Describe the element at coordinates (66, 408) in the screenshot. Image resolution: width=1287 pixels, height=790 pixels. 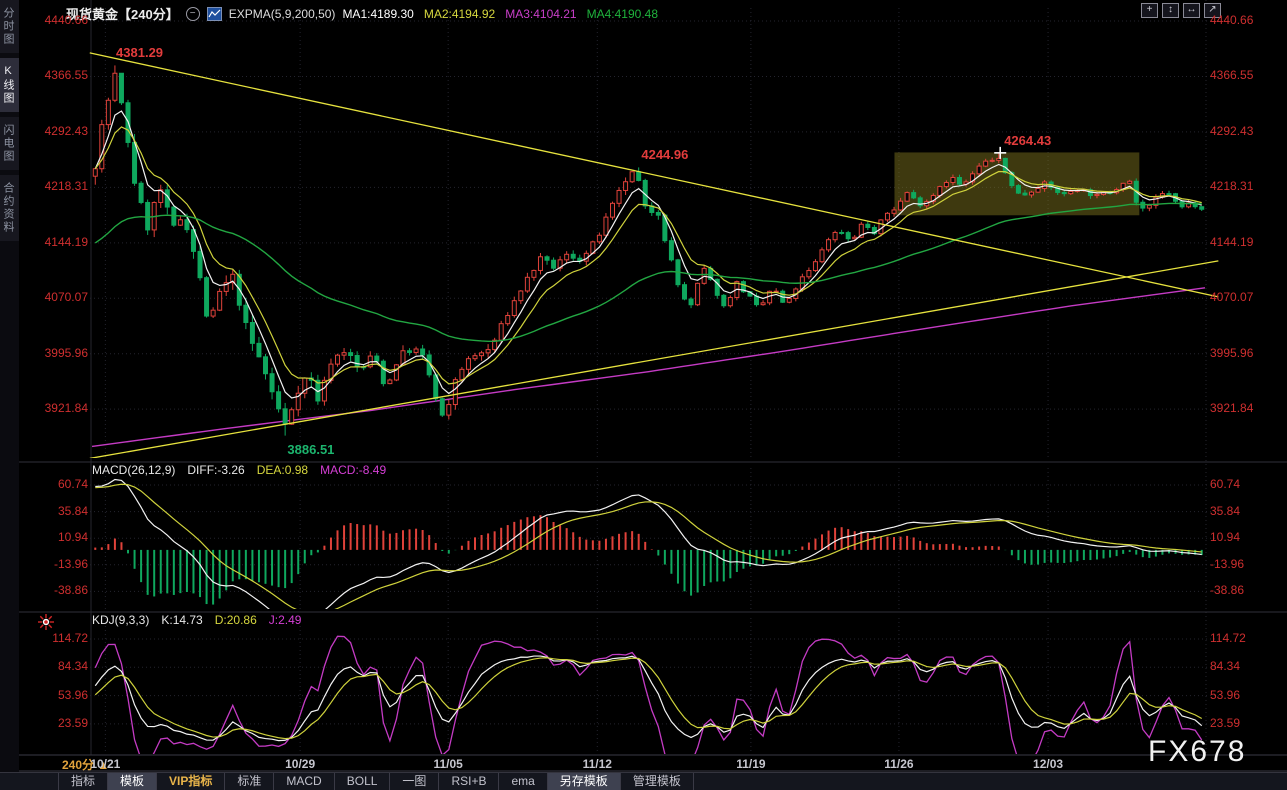
I see `price-tick-left-7: 3921.84` at that location.